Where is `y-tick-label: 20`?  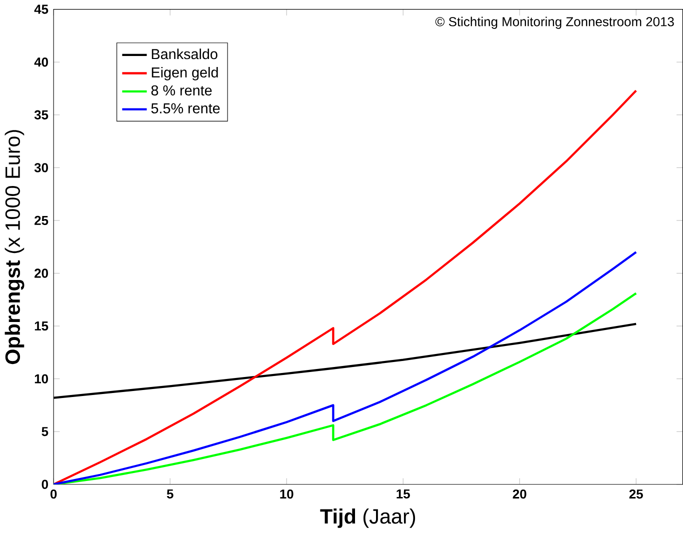
y-tick-label: 20 is located at coordinates (41, 273).